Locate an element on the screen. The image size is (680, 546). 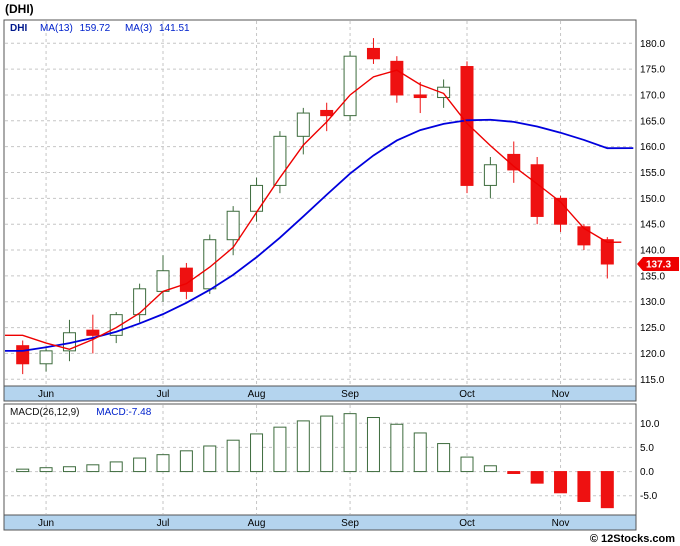
macd-params-label: MACD(26,12,9) is located at coordinates (45, 412).